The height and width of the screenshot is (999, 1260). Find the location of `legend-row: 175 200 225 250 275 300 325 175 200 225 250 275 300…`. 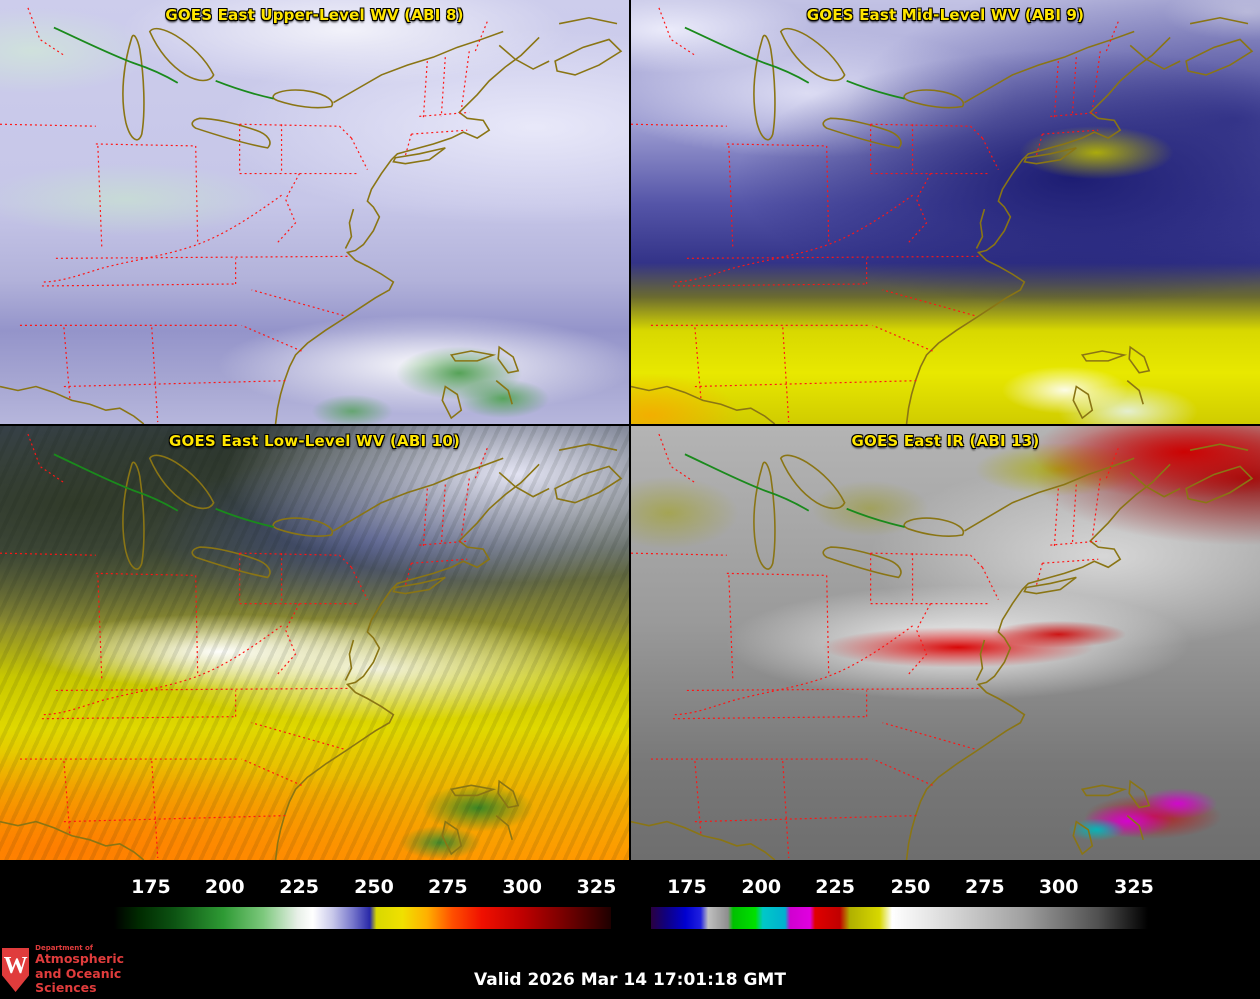

legend-row: 175 200 225 250 275 300 325 175 200 225 250 275 300… is located at coordinates (630, 900).